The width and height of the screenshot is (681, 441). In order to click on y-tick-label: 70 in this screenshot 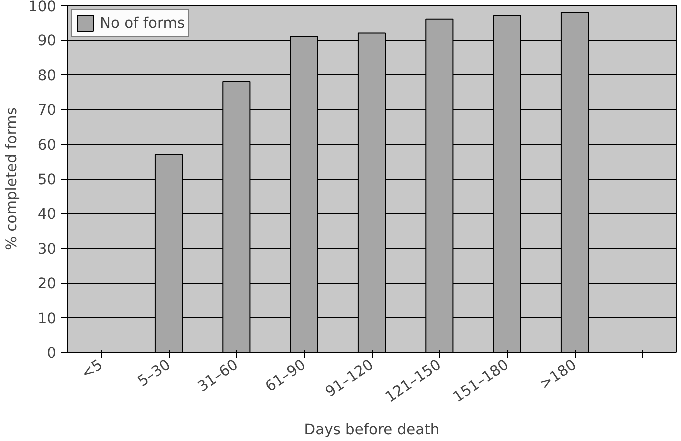, I will do `click(47, 111)`.